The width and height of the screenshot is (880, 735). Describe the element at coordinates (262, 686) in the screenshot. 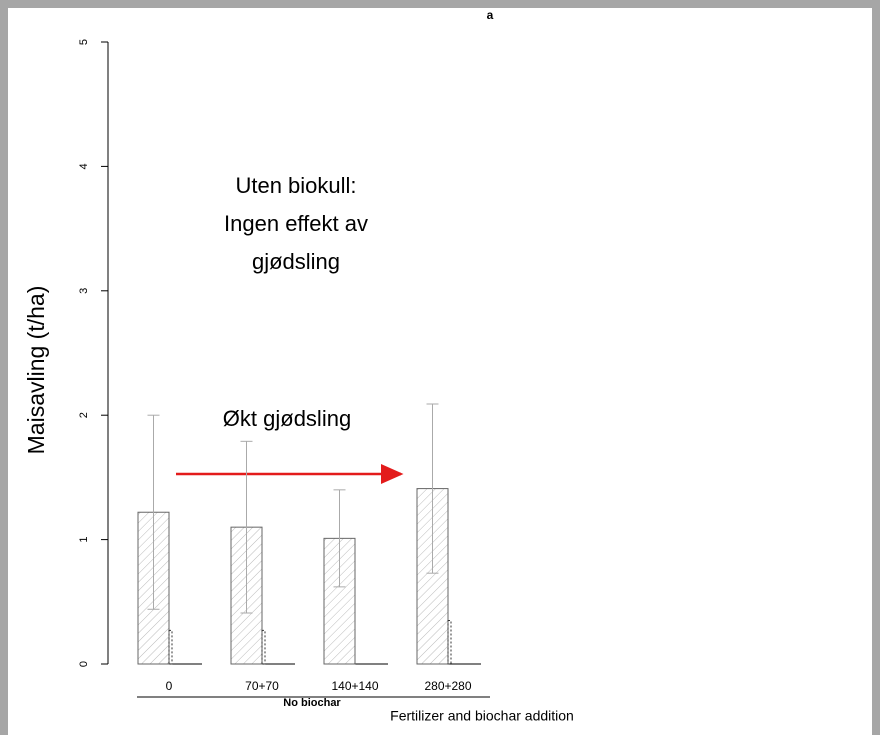

I see `x-tick-label: 70+70` at that location.